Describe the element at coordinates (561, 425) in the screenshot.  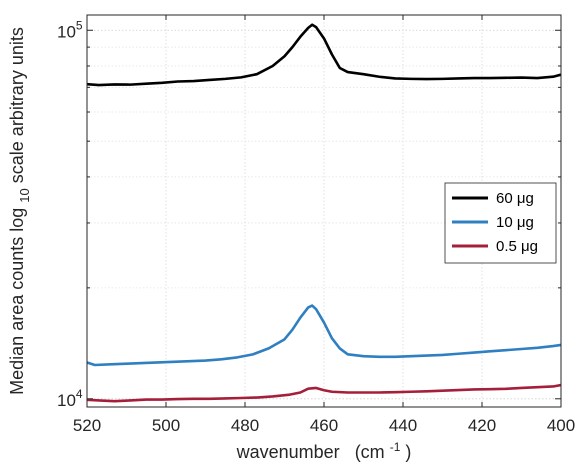
I see `x-tick-label: 400` at that location.